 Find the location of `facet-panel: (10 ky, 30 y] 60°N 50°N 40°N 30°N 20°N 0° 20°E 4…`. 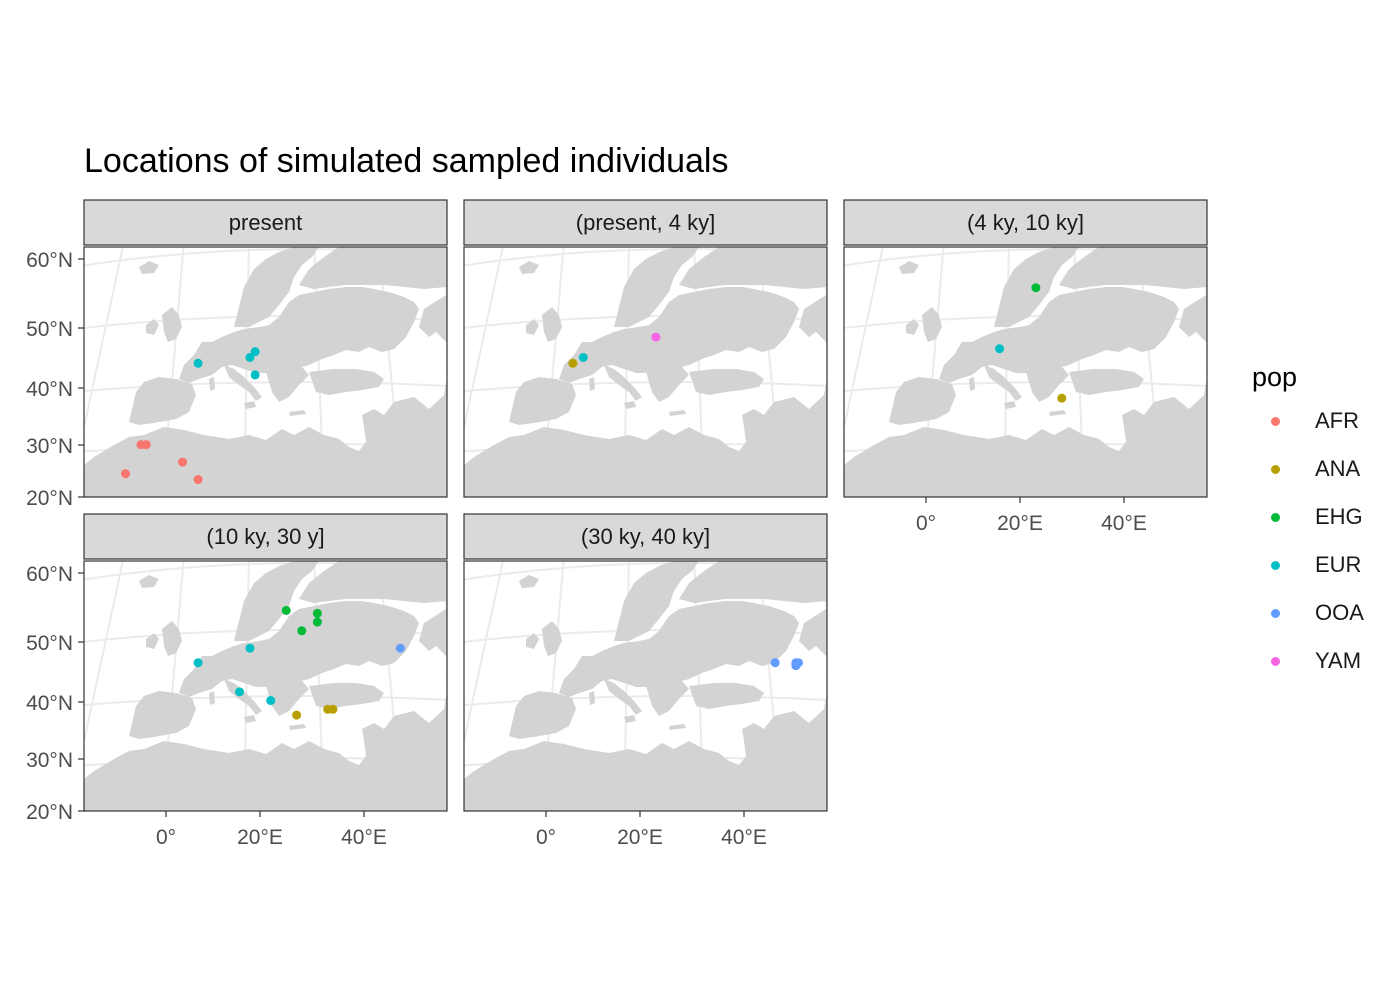

facet-panel: (10 ky, 30 y] 60°N 50°N 40°N 30°N 20°N 0° 20°E 4… is located at coordinates (237, 681).